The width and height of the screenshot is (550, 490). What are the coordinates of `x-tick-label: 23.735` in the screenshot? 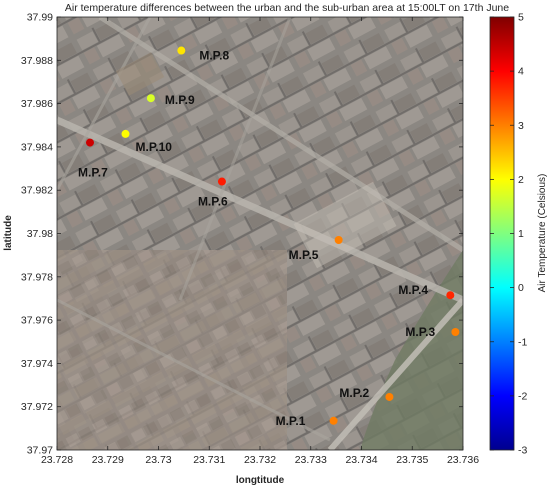 It's located at (412, 460).